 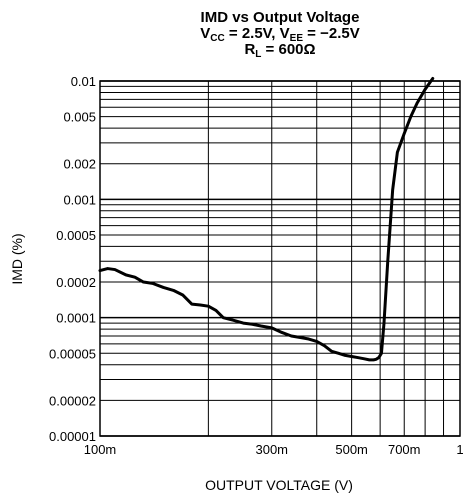 What do you see at coordinates (280, 50) in the screenshot?
I see `chart-subtitle-load: RL = 600Ω` at bounding box center [280, 50].